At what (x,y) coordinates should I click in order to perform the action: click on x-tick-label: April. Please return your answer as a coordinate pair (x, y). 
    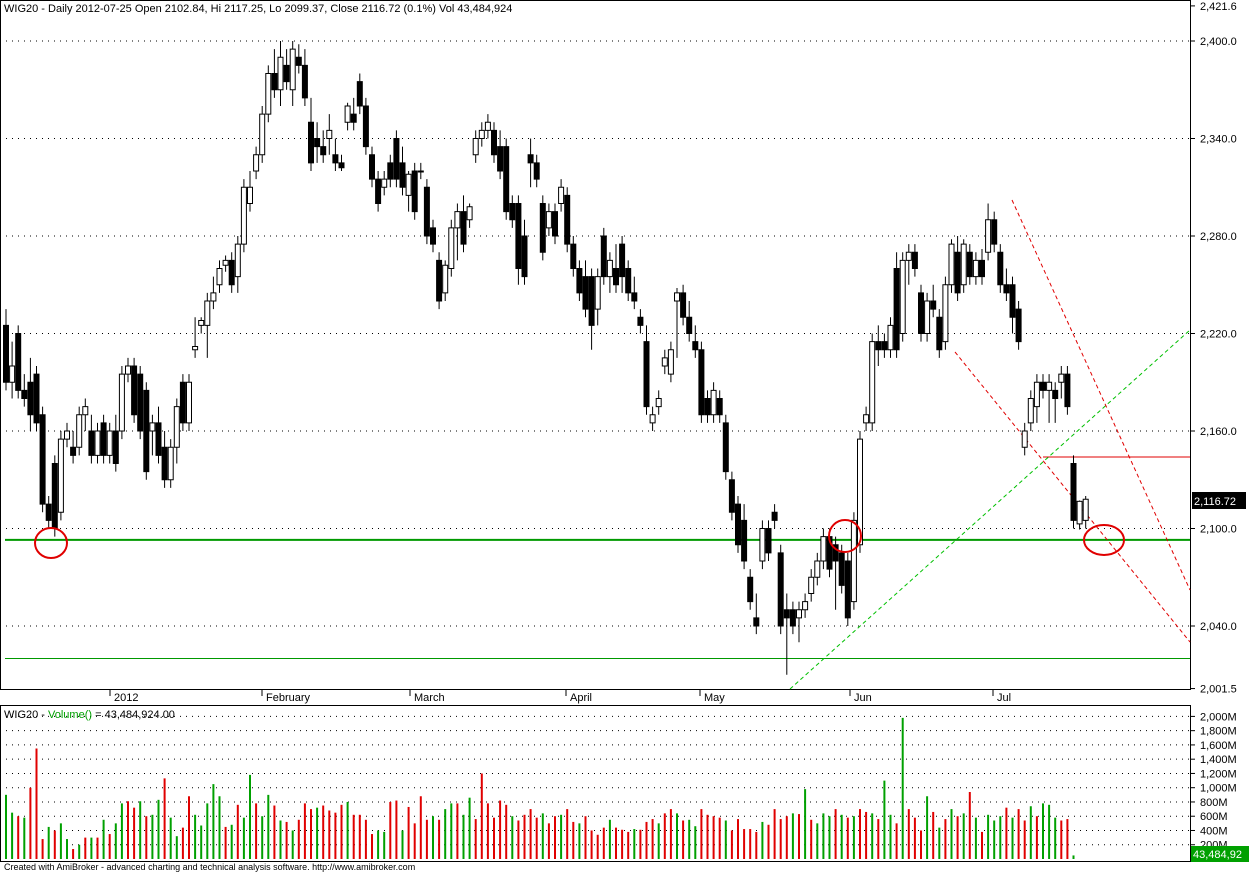
    Looking at the image, I should click on (581, 698).